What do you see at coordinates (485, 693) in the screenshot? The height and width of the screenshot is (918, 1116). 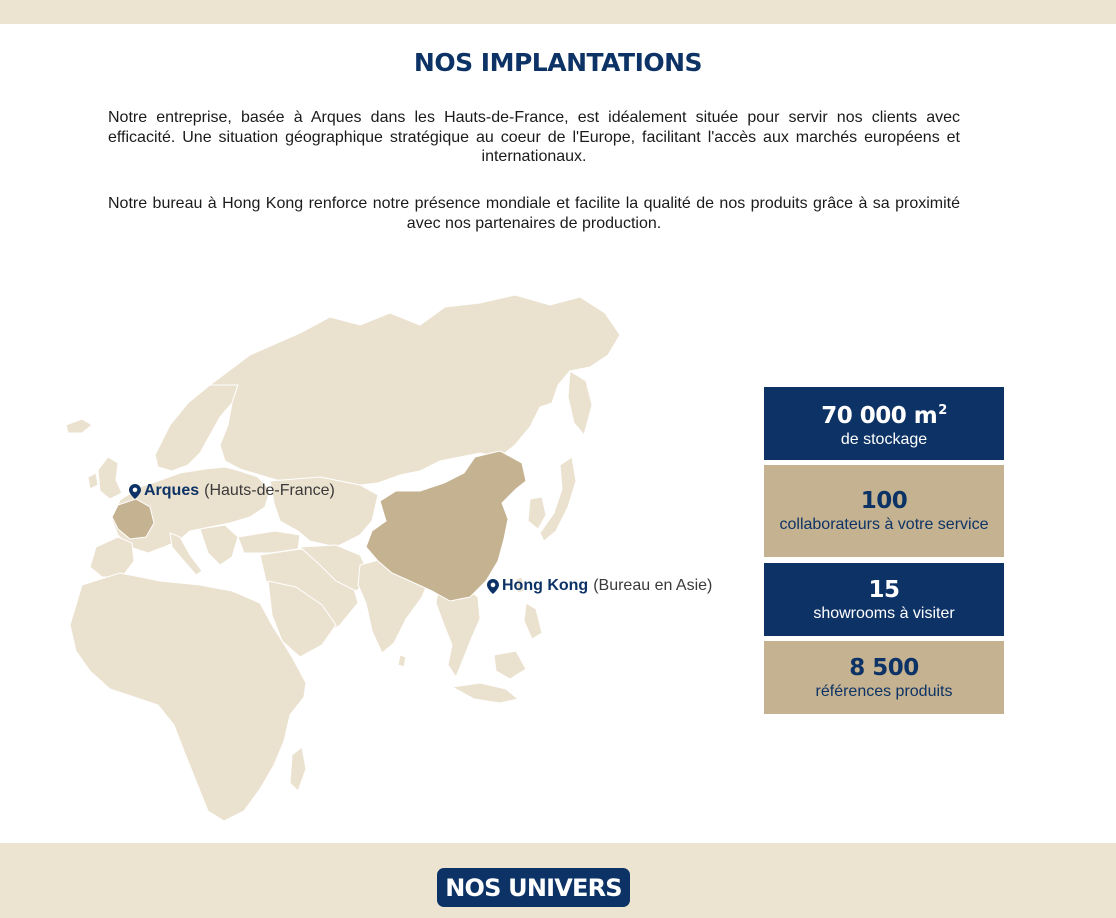 I see `map-indonesia` at bounding box center [485, 693].